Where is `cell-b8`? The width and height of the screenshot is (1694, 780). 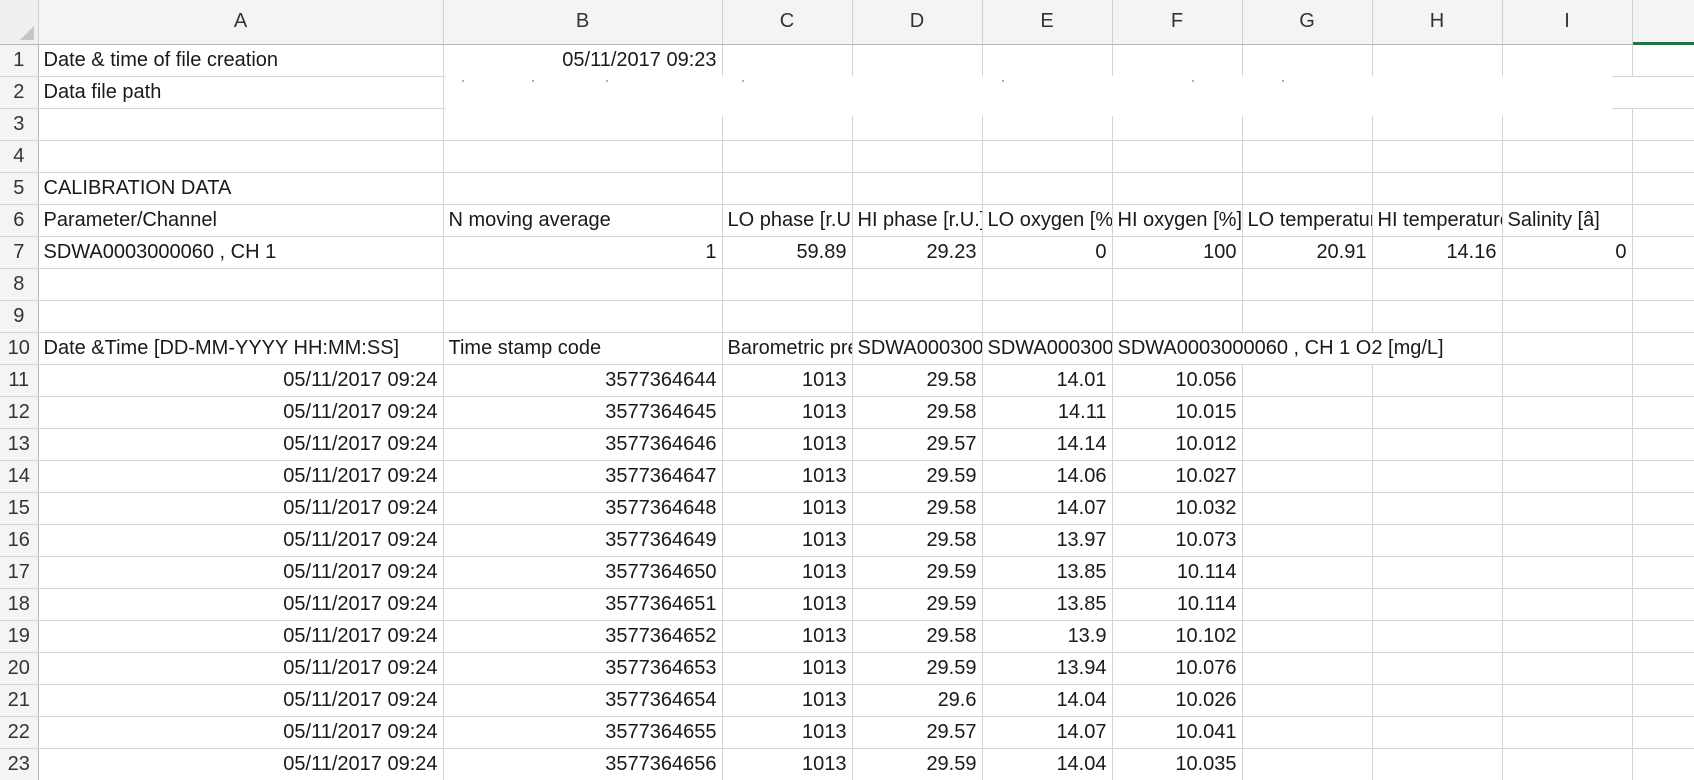 cell-b8 is located at coordinates (583, 284).